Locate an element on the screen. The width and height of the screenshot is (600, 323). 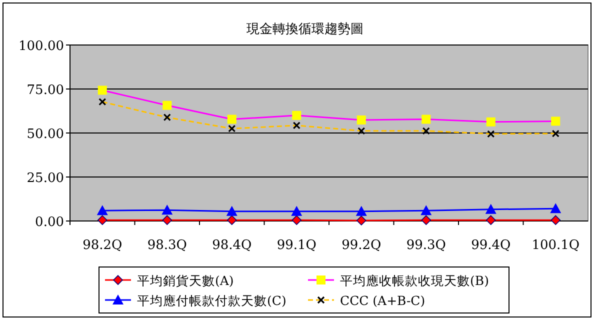
y-tick-label: 100.00 is located at coordinates (41, 46).